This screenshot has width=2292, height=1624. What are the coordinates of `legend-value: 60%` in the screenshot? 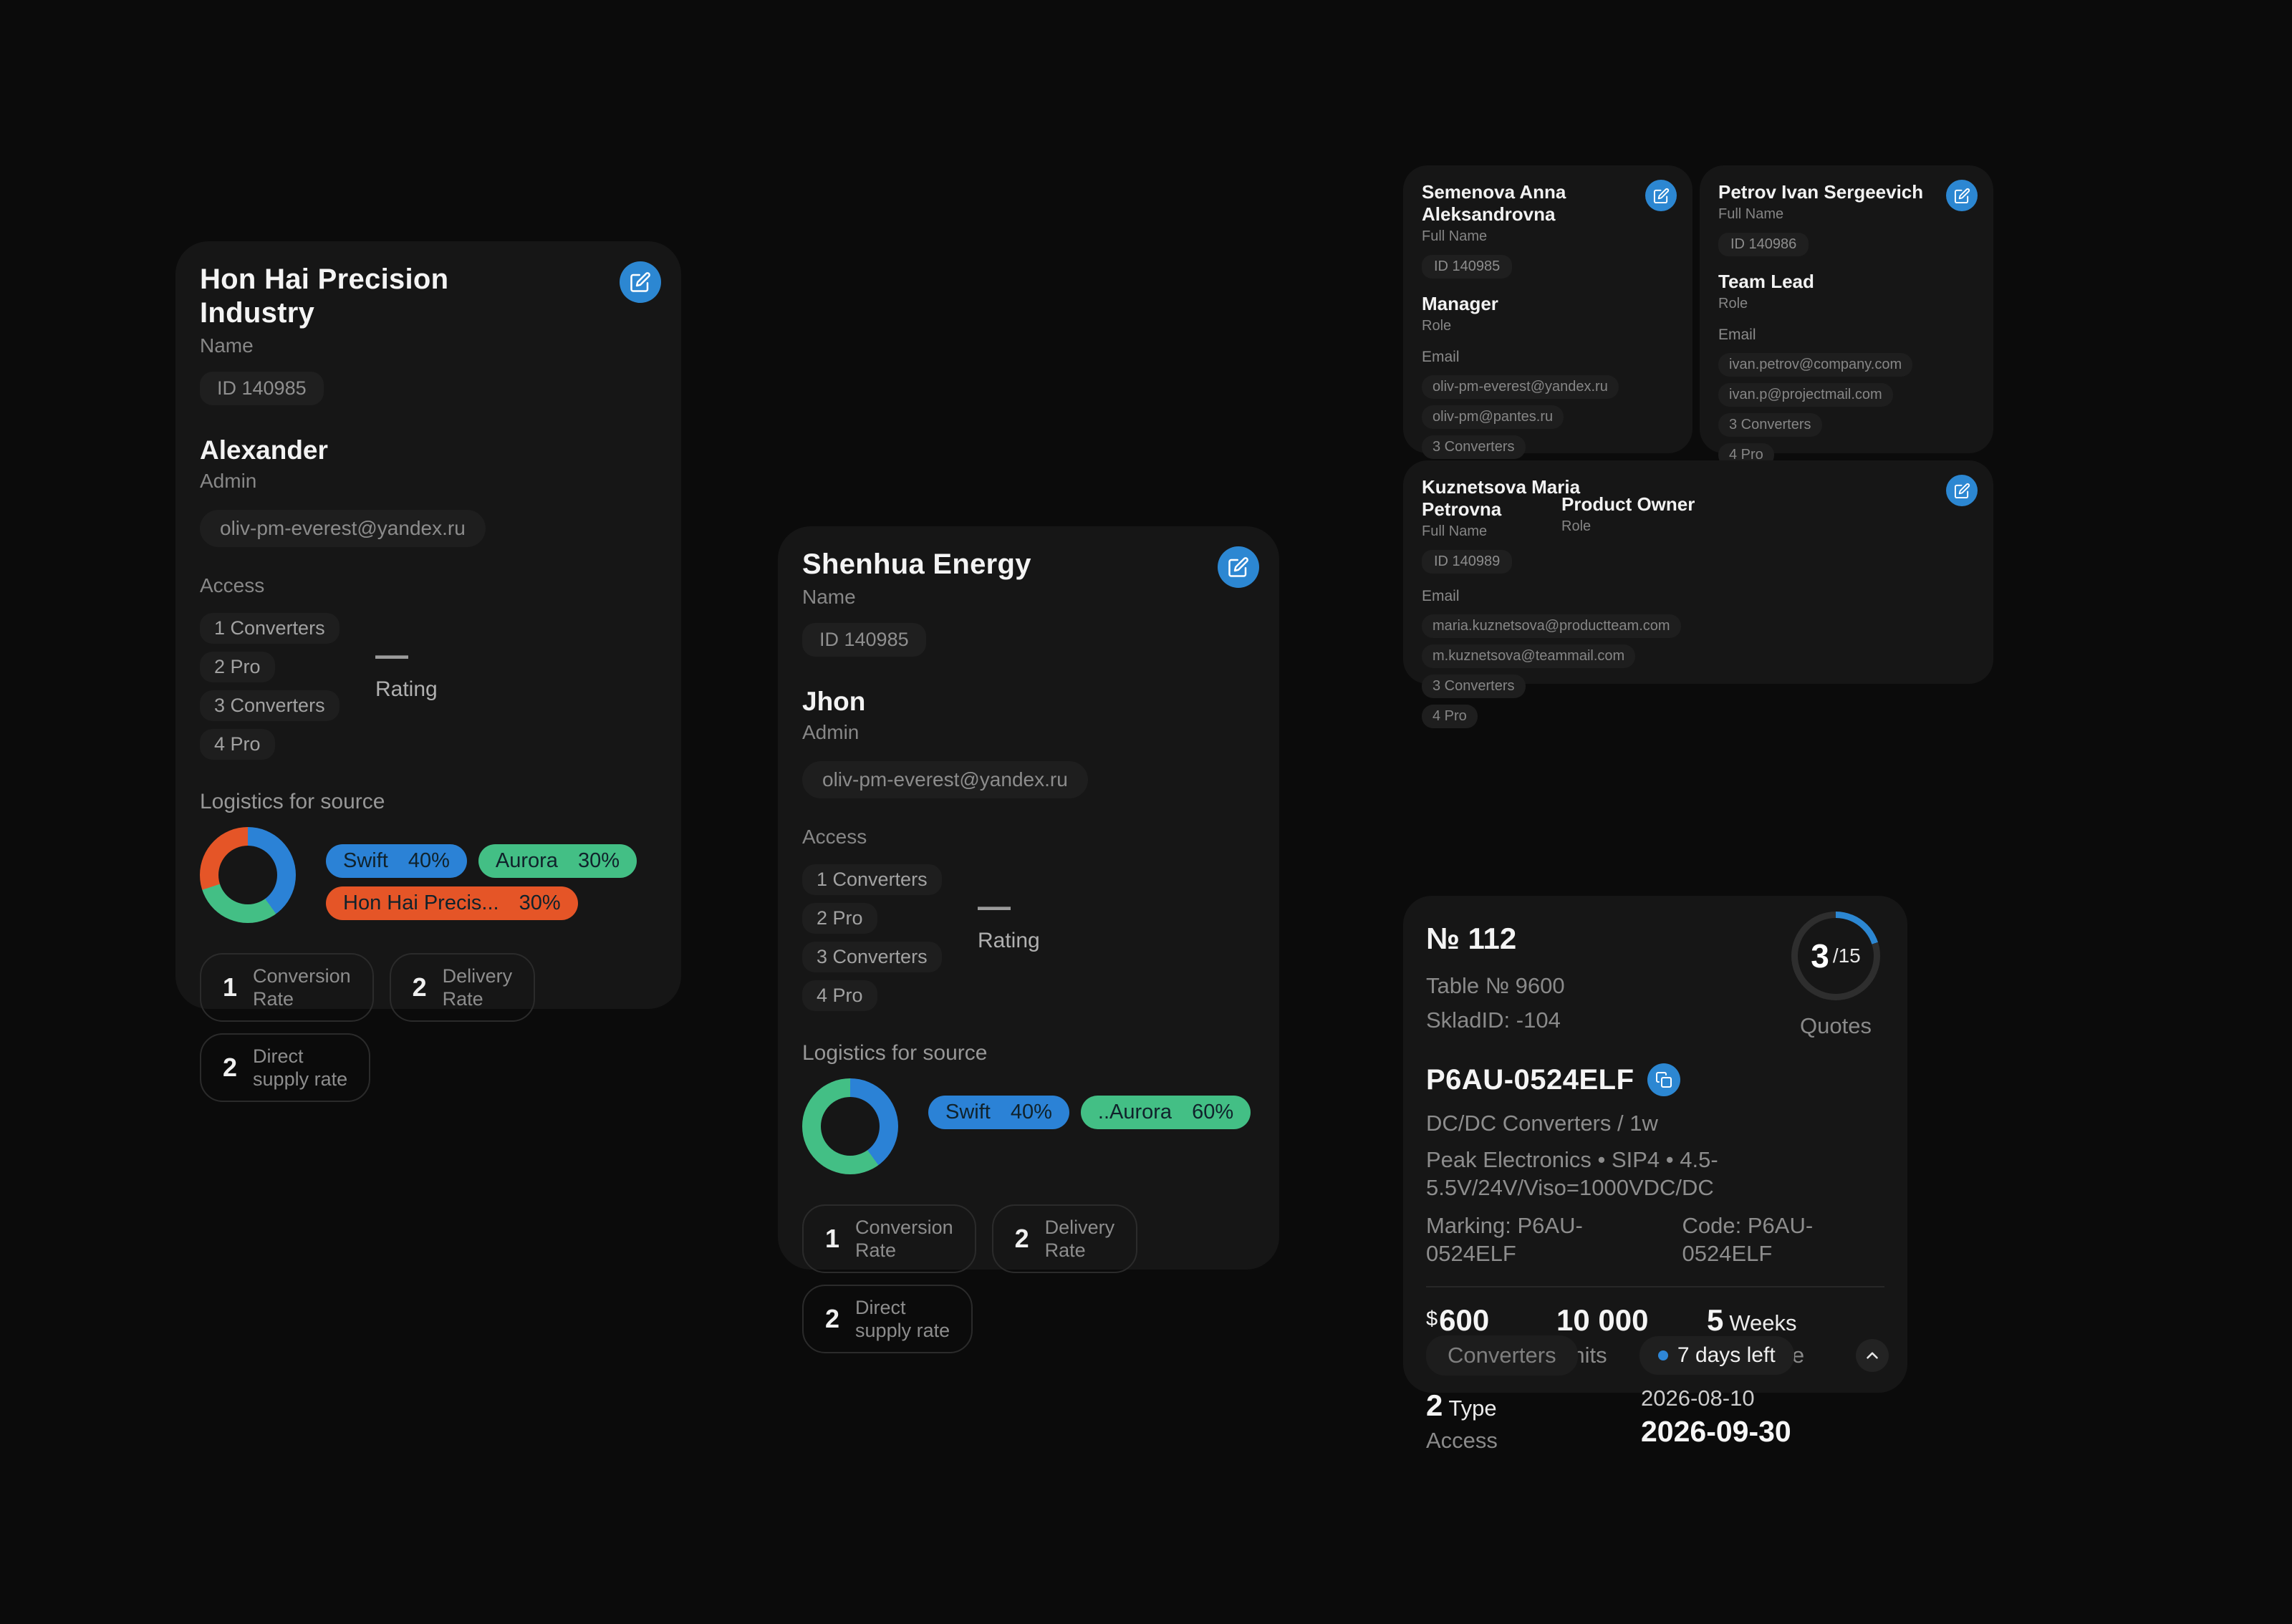 It's located at (1213, 1112).